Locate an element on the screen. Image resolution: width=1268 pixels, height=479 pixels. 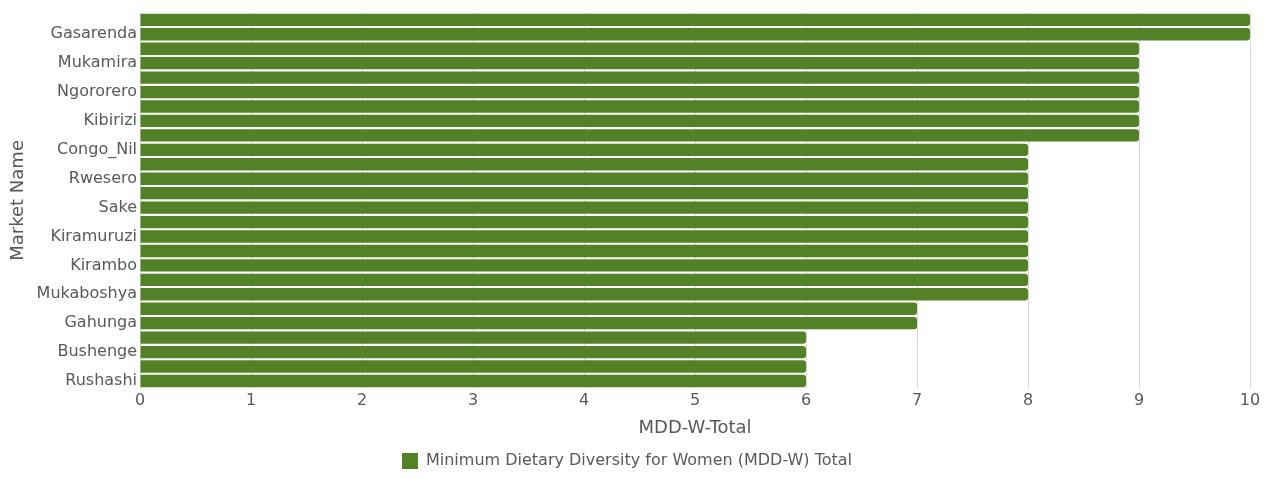
legend-label: Minimum Dietary Diversity for Women (MDD-W) Total is located at coordinates (639, 460).